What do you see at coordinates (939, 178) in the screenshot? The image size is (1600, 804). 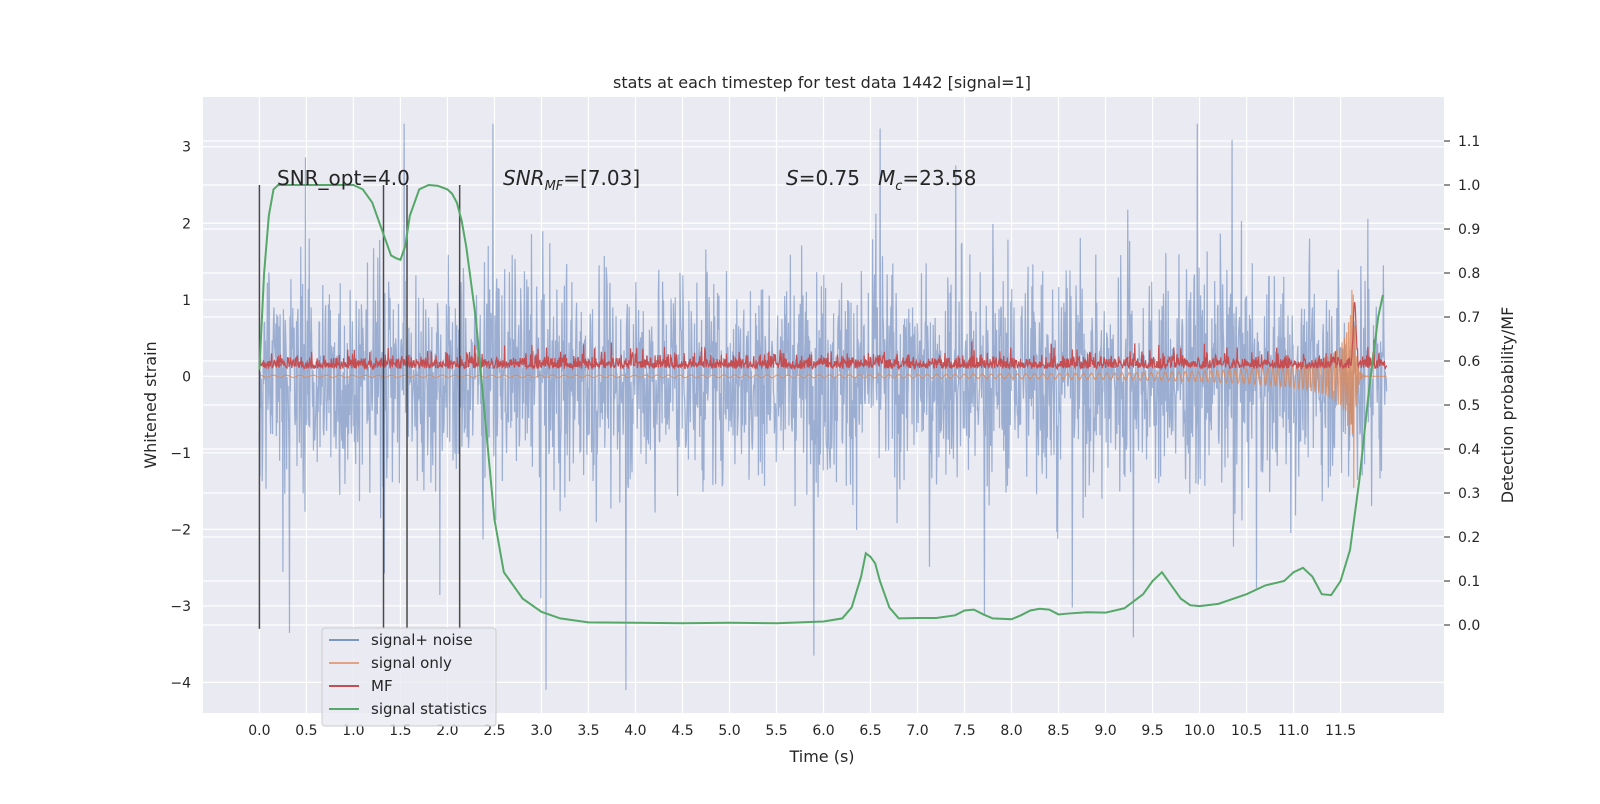 I see `annotation-mc-value: =23.58` at bounding box center [939, 178].